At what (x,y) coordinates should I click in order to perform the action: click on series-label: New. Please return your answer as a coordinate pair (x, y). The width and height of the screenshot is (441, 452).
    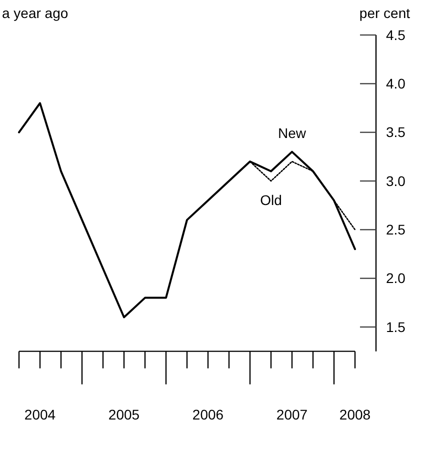
    Looking at the image, I should click on (292, 132).